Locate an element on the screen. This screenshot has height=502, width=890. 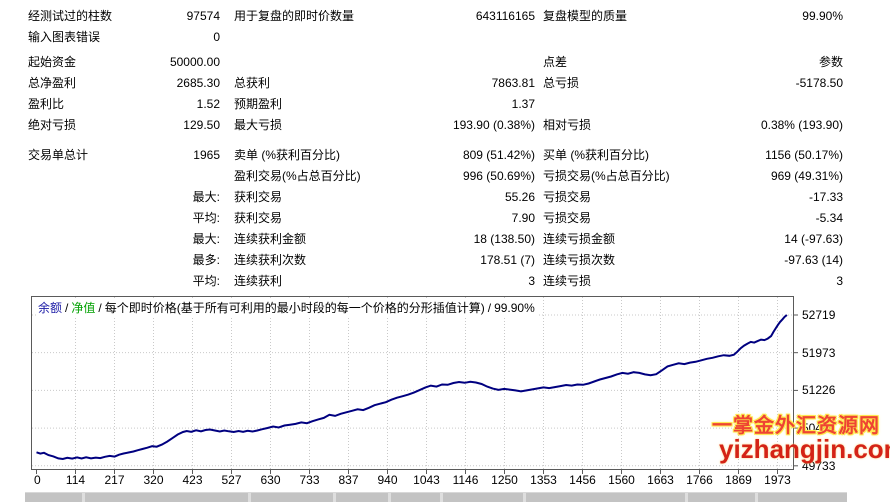
y-axis-label: 52719 is located at coordinates (819, 314).